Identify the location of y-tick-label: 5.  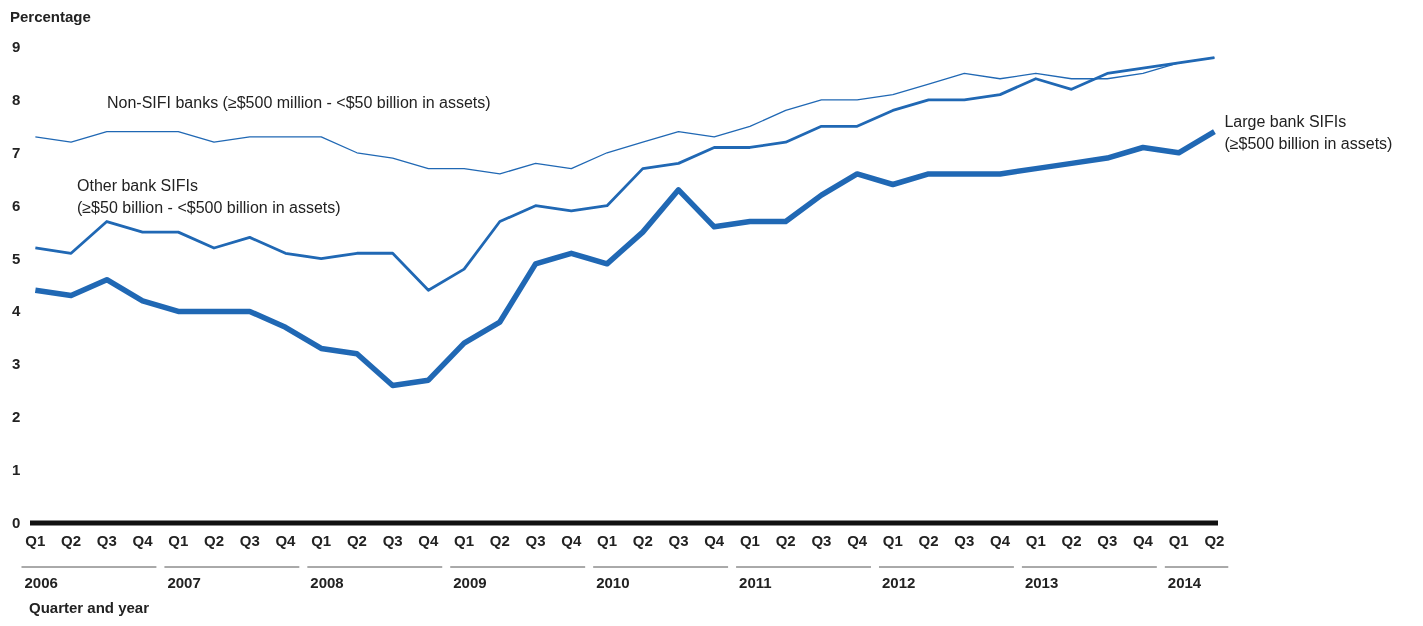
(16, 258).